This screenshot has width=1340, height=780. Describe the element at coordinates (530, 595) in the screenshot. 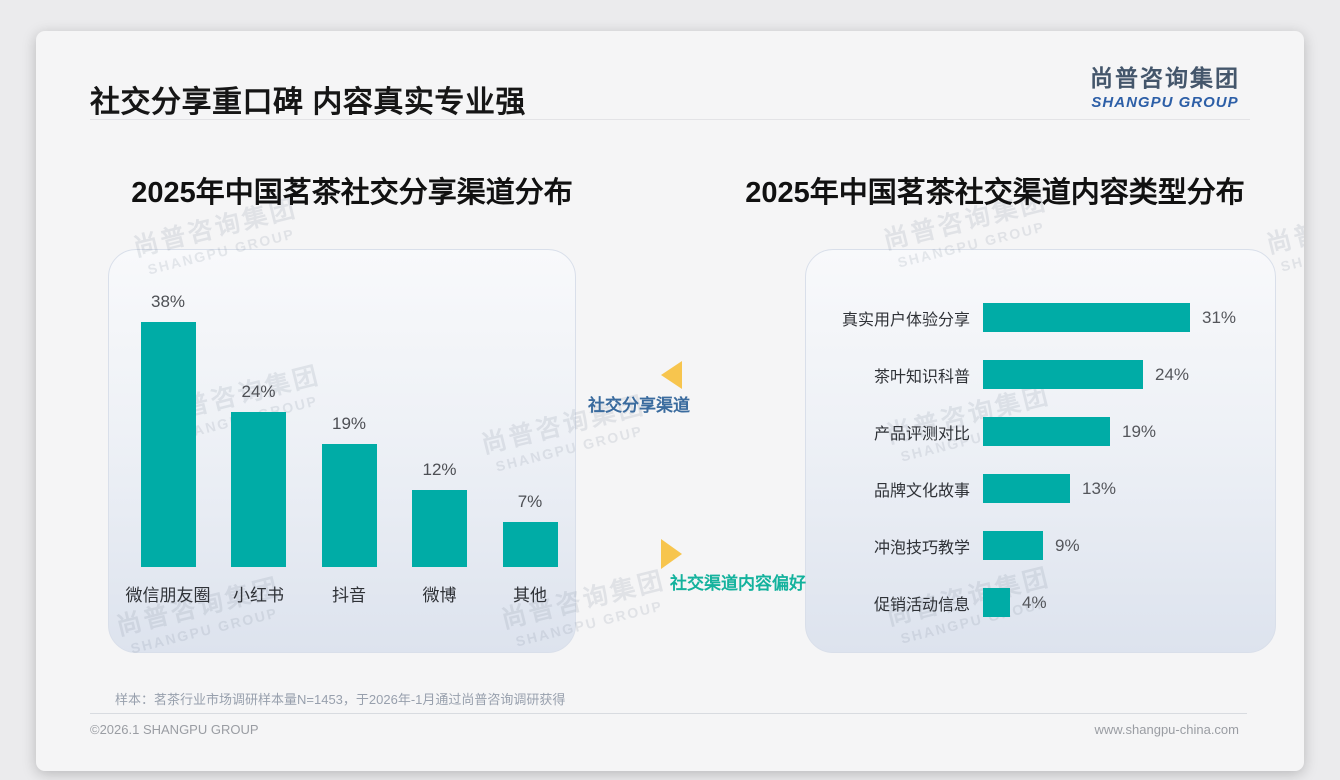

I see `bar-category-label: 其他` at that location.